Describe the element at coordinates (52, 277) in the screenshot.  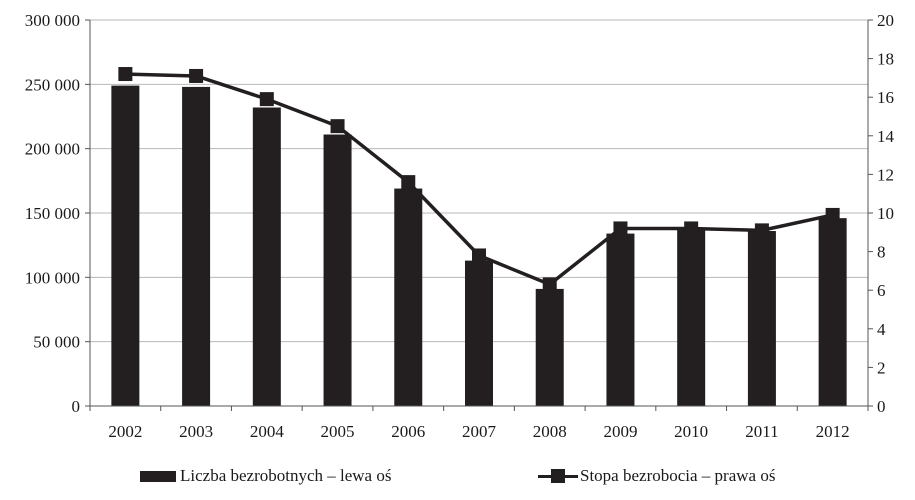
I see `left-tick-label: 100 000` at that location.